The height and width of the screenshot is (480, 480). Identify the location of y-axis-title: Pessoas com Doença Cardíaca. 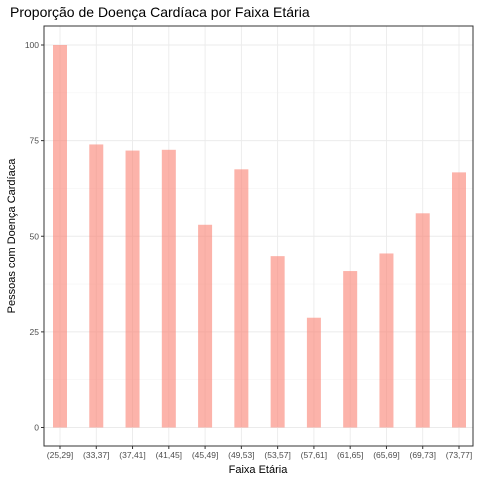
(12, 236).